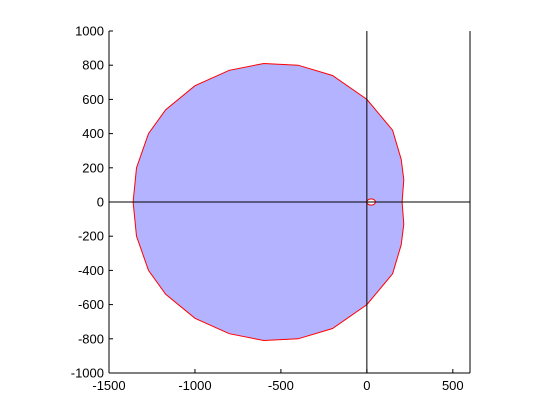  Describe the element at coordinates (89, 31) in the screenshot. I see `y-tick-label: 1000` at that location.